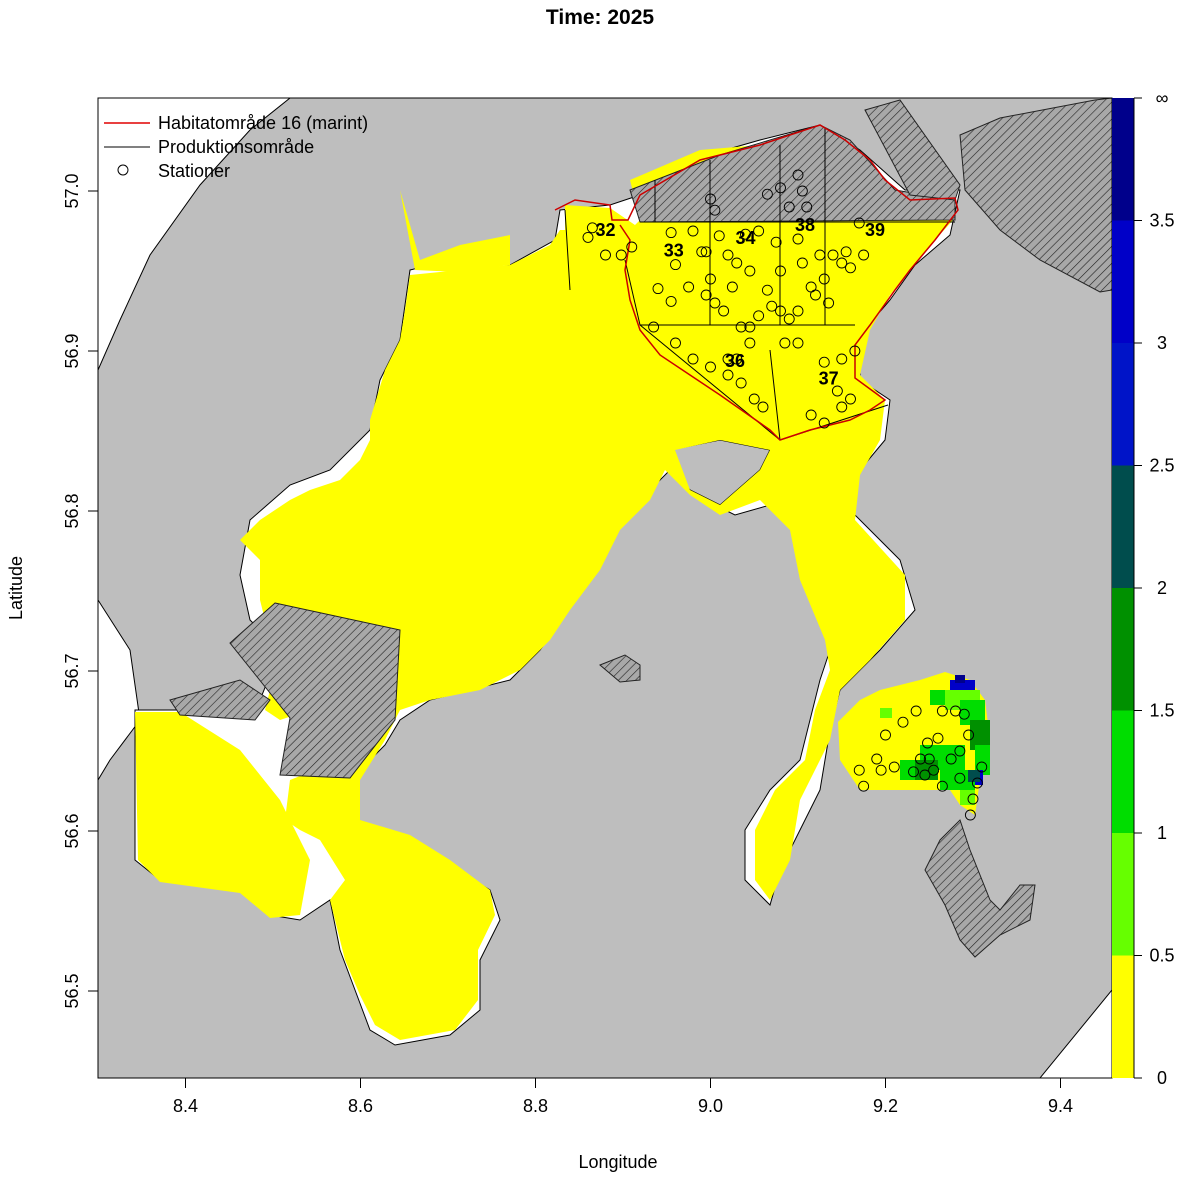 The image size is (1200, 1200). I want to click on colorbar-tick-label: 0.5, so click(1161, 956).